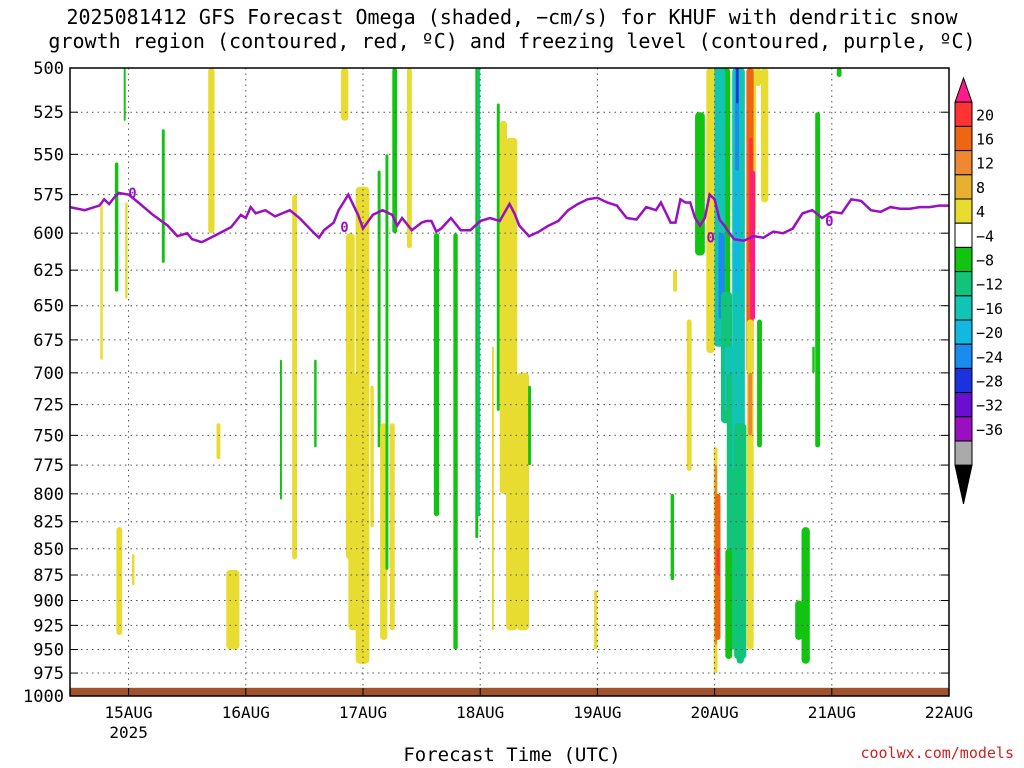 The height and width of the screenshot is (768, 1024). Describe the element at coordinates (989, 285) in the screenshot. I see `colorbar-label: −12` at that location.